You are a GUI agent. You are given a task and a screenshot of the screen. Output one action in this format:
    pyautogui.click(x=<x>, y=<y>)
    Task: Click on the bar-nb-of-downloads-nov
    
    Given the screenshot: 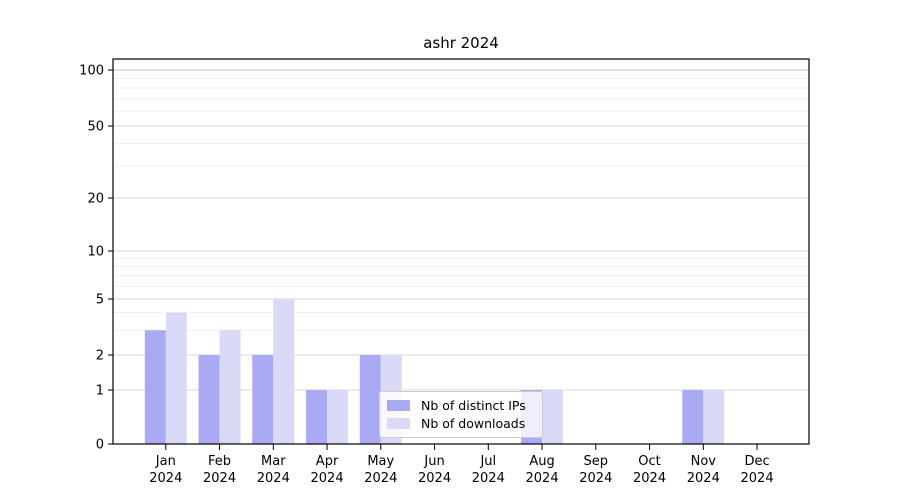 What is the action you would take?
    pyautogui.click(x=714, y=417)
    